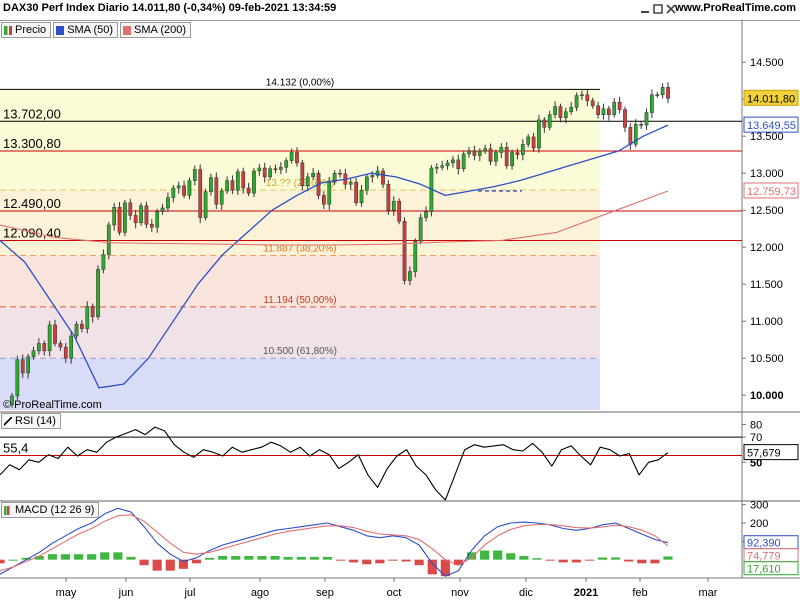 This screenshot has height=600, width=800. Describe the element at coordinates (767, 359) in the screenshot. I see `y-tick-label: 10.500` at that location.